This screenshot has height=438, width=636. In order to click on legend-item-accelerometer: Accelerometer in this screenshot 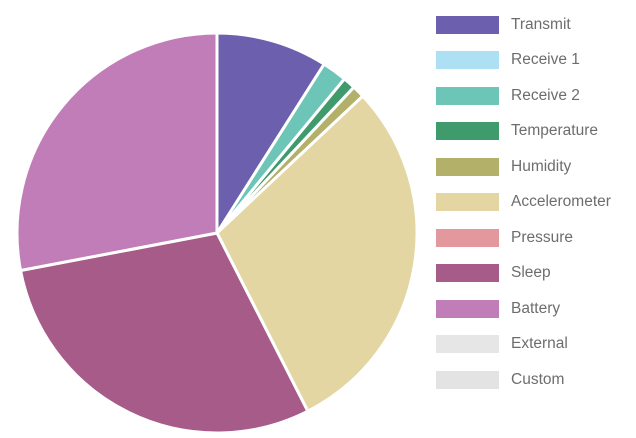, I will do `click(534, 203)`.